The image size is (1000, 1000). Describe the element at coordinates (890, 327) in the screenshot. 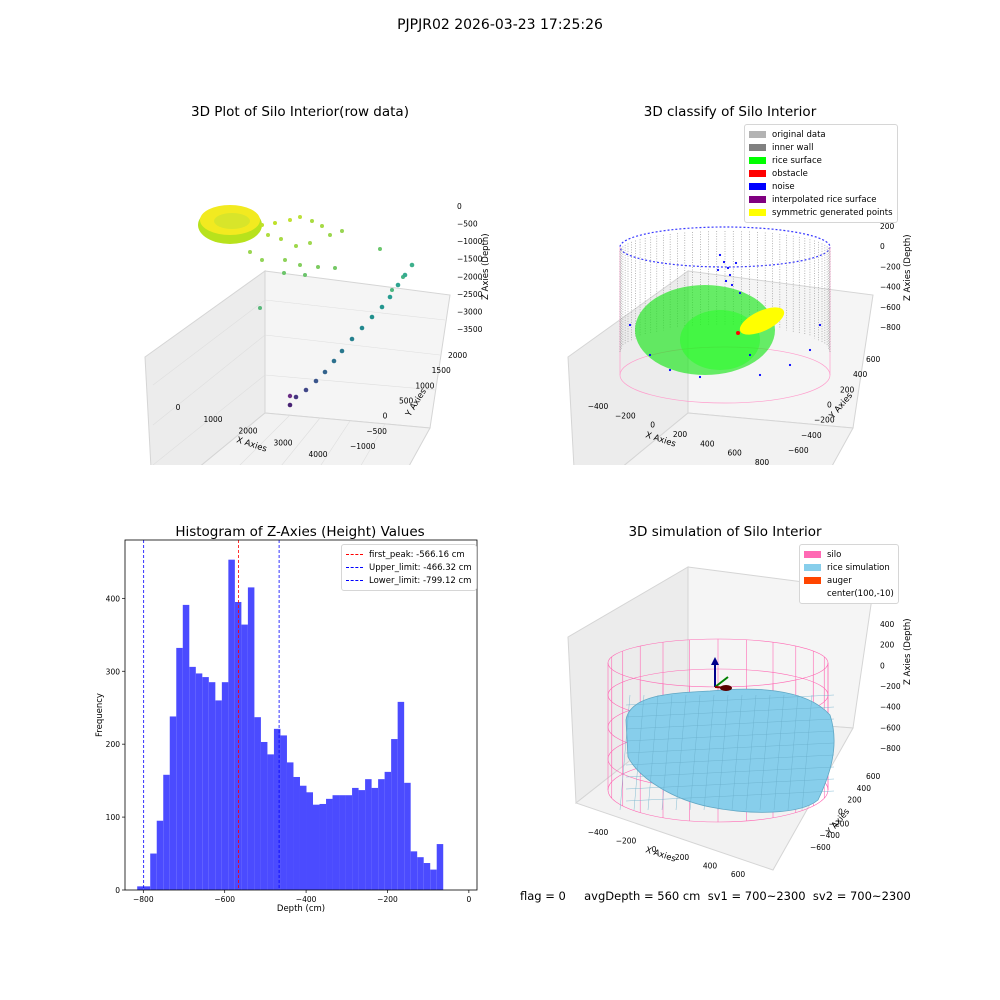

I see `classify-ztick-label: −800` at that location.